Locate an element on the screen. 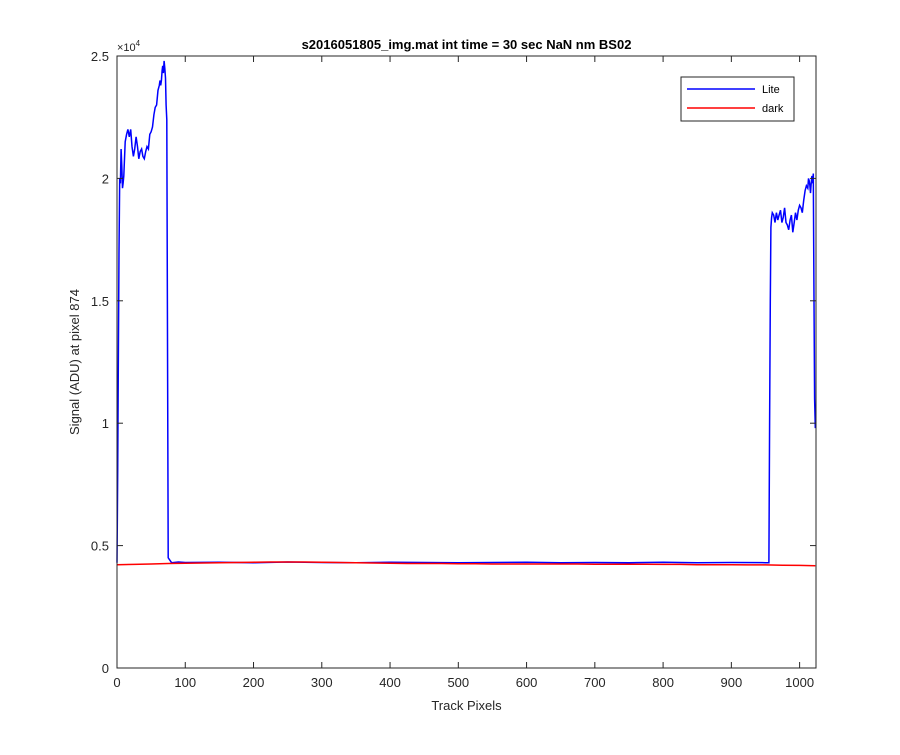  y-tick-label: 2.5 is located at coordinates (100, 56).